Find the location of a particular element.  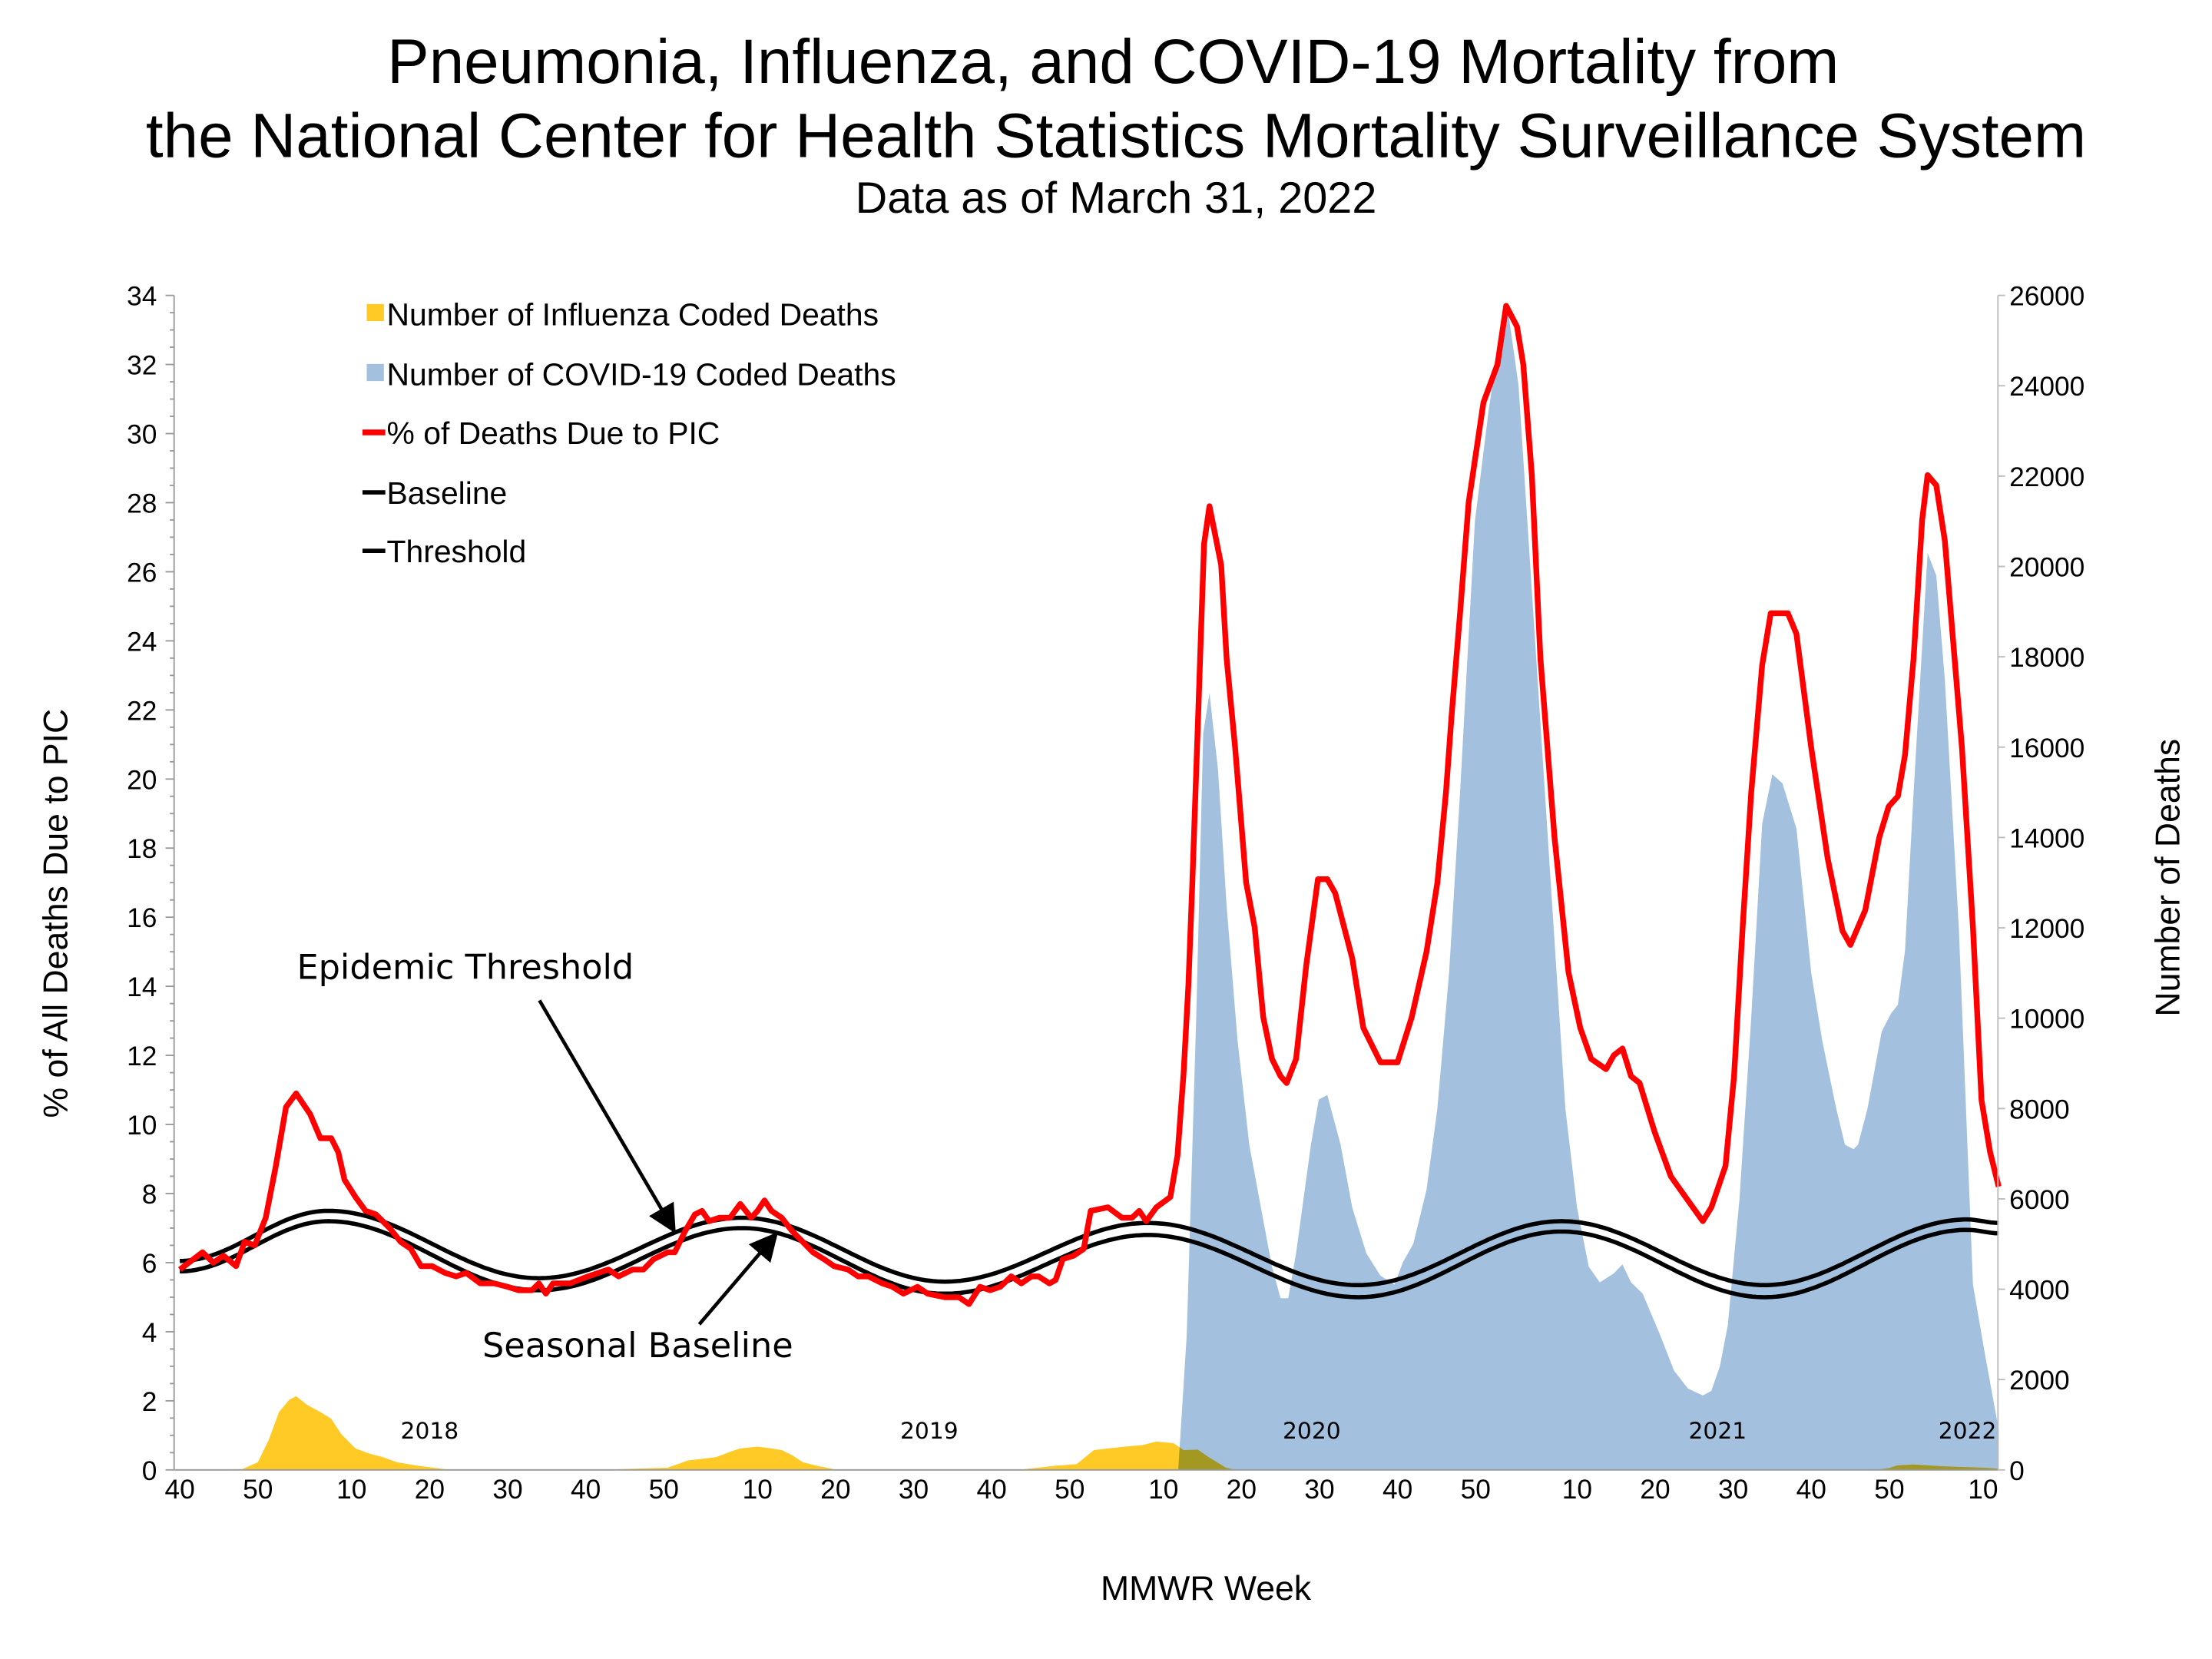

legend-swatch-covid is located at coordinates (375, 373).